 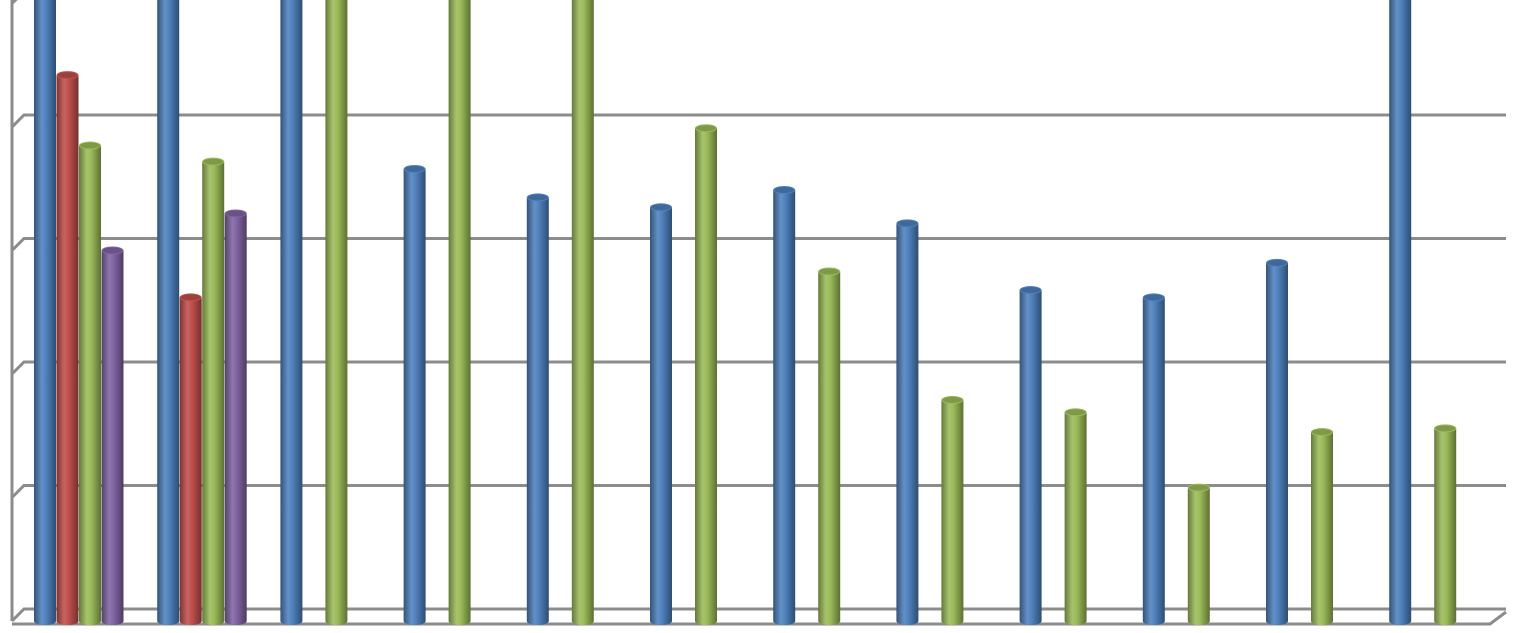 I want to click on x-axis-floor, so click(x=759, y=618).